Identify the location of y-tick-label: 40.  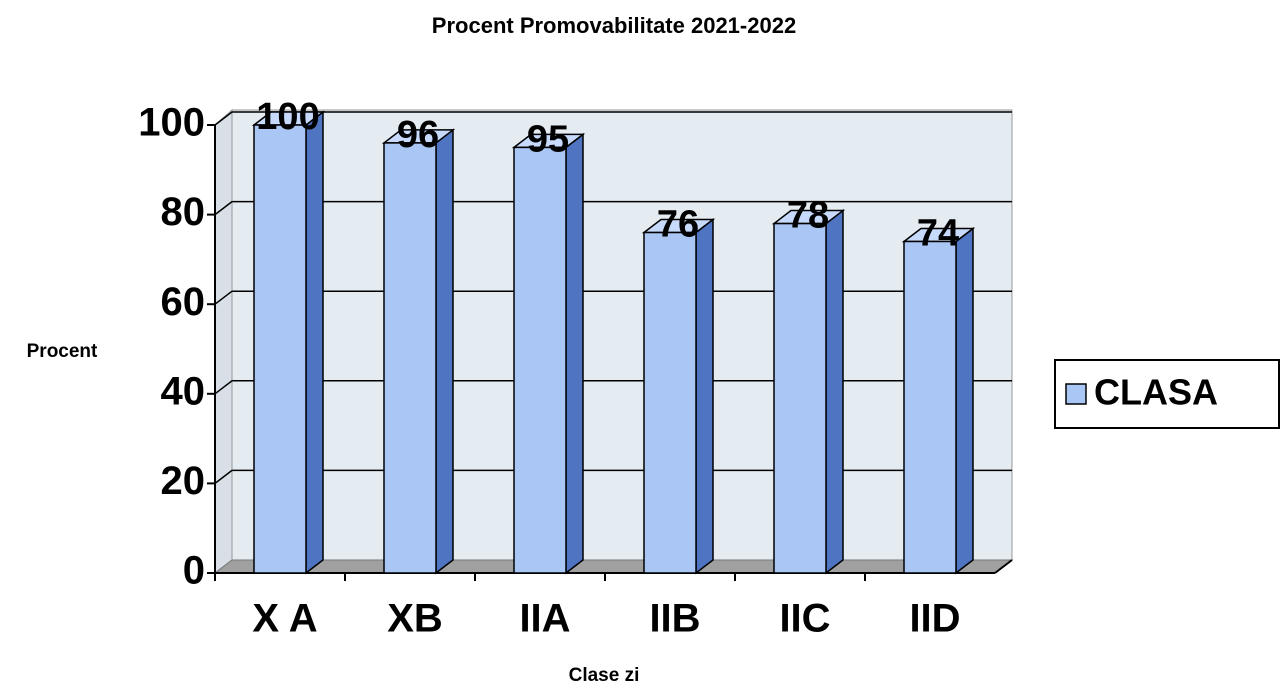
(183, 391).